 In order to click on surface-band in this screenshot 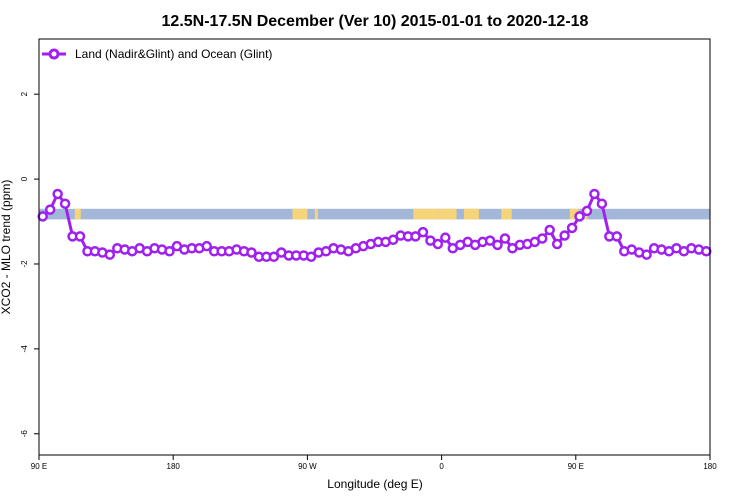, I will do `click(374, 214)`.